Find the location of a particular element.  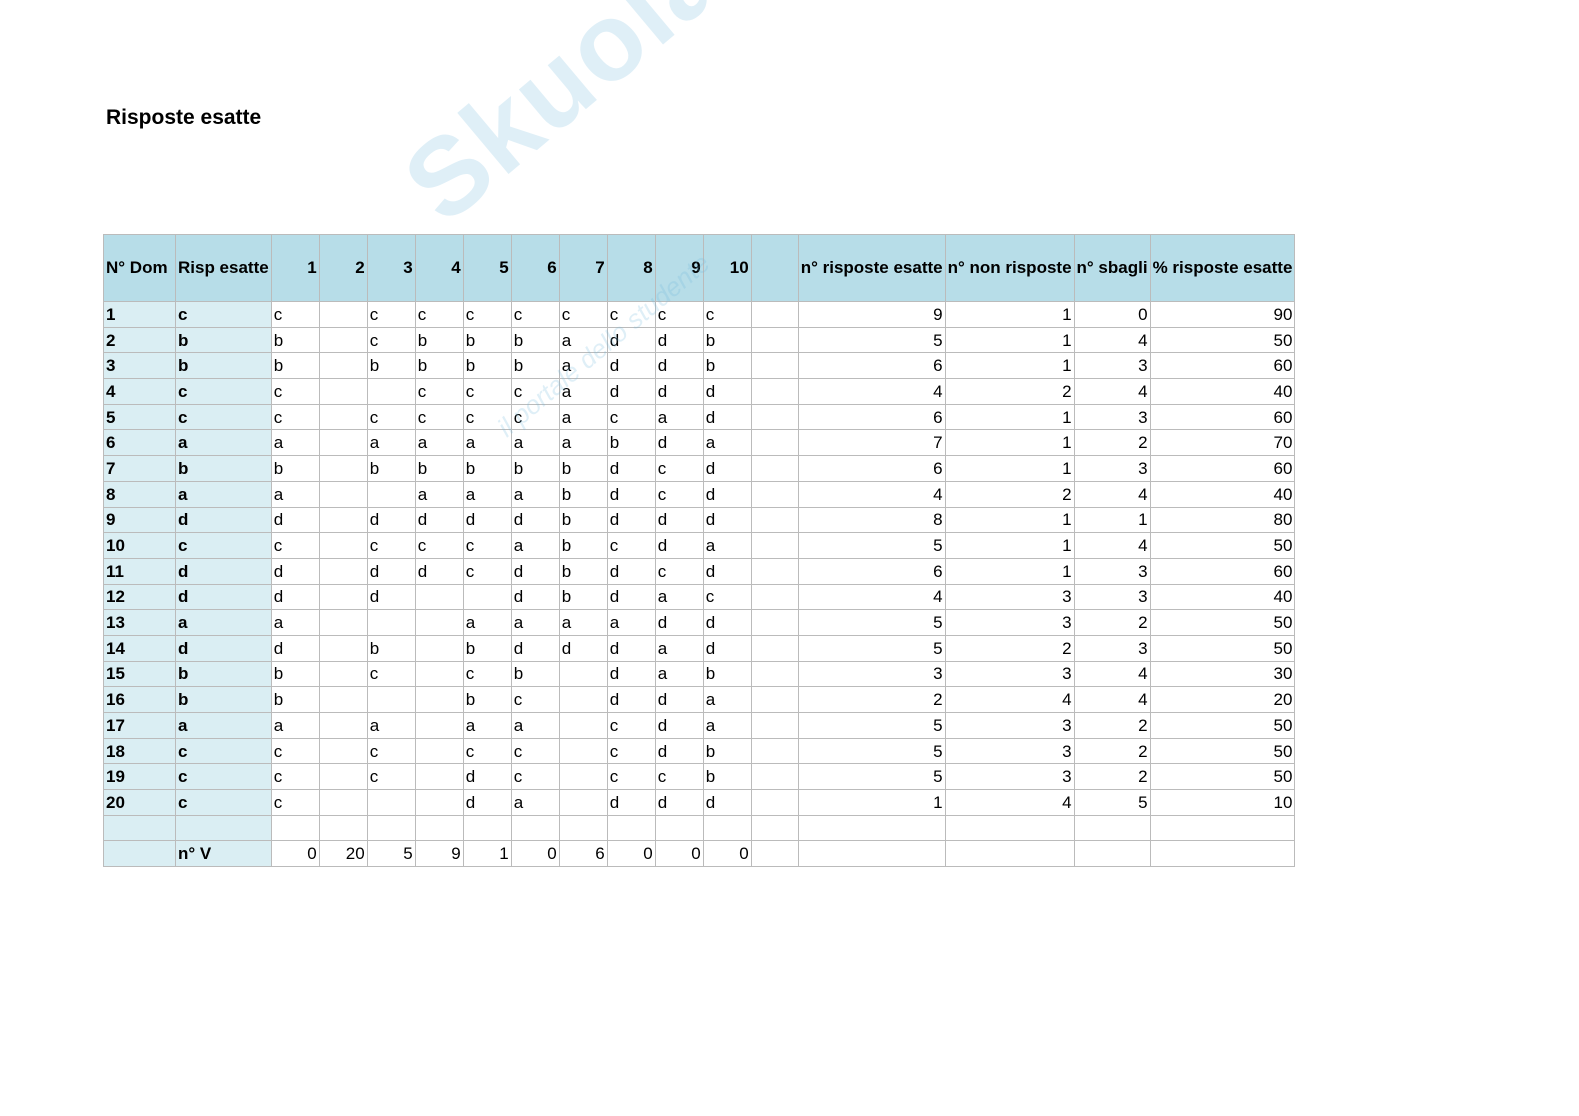

question-number: 3 is located at coordinates (139, 366).